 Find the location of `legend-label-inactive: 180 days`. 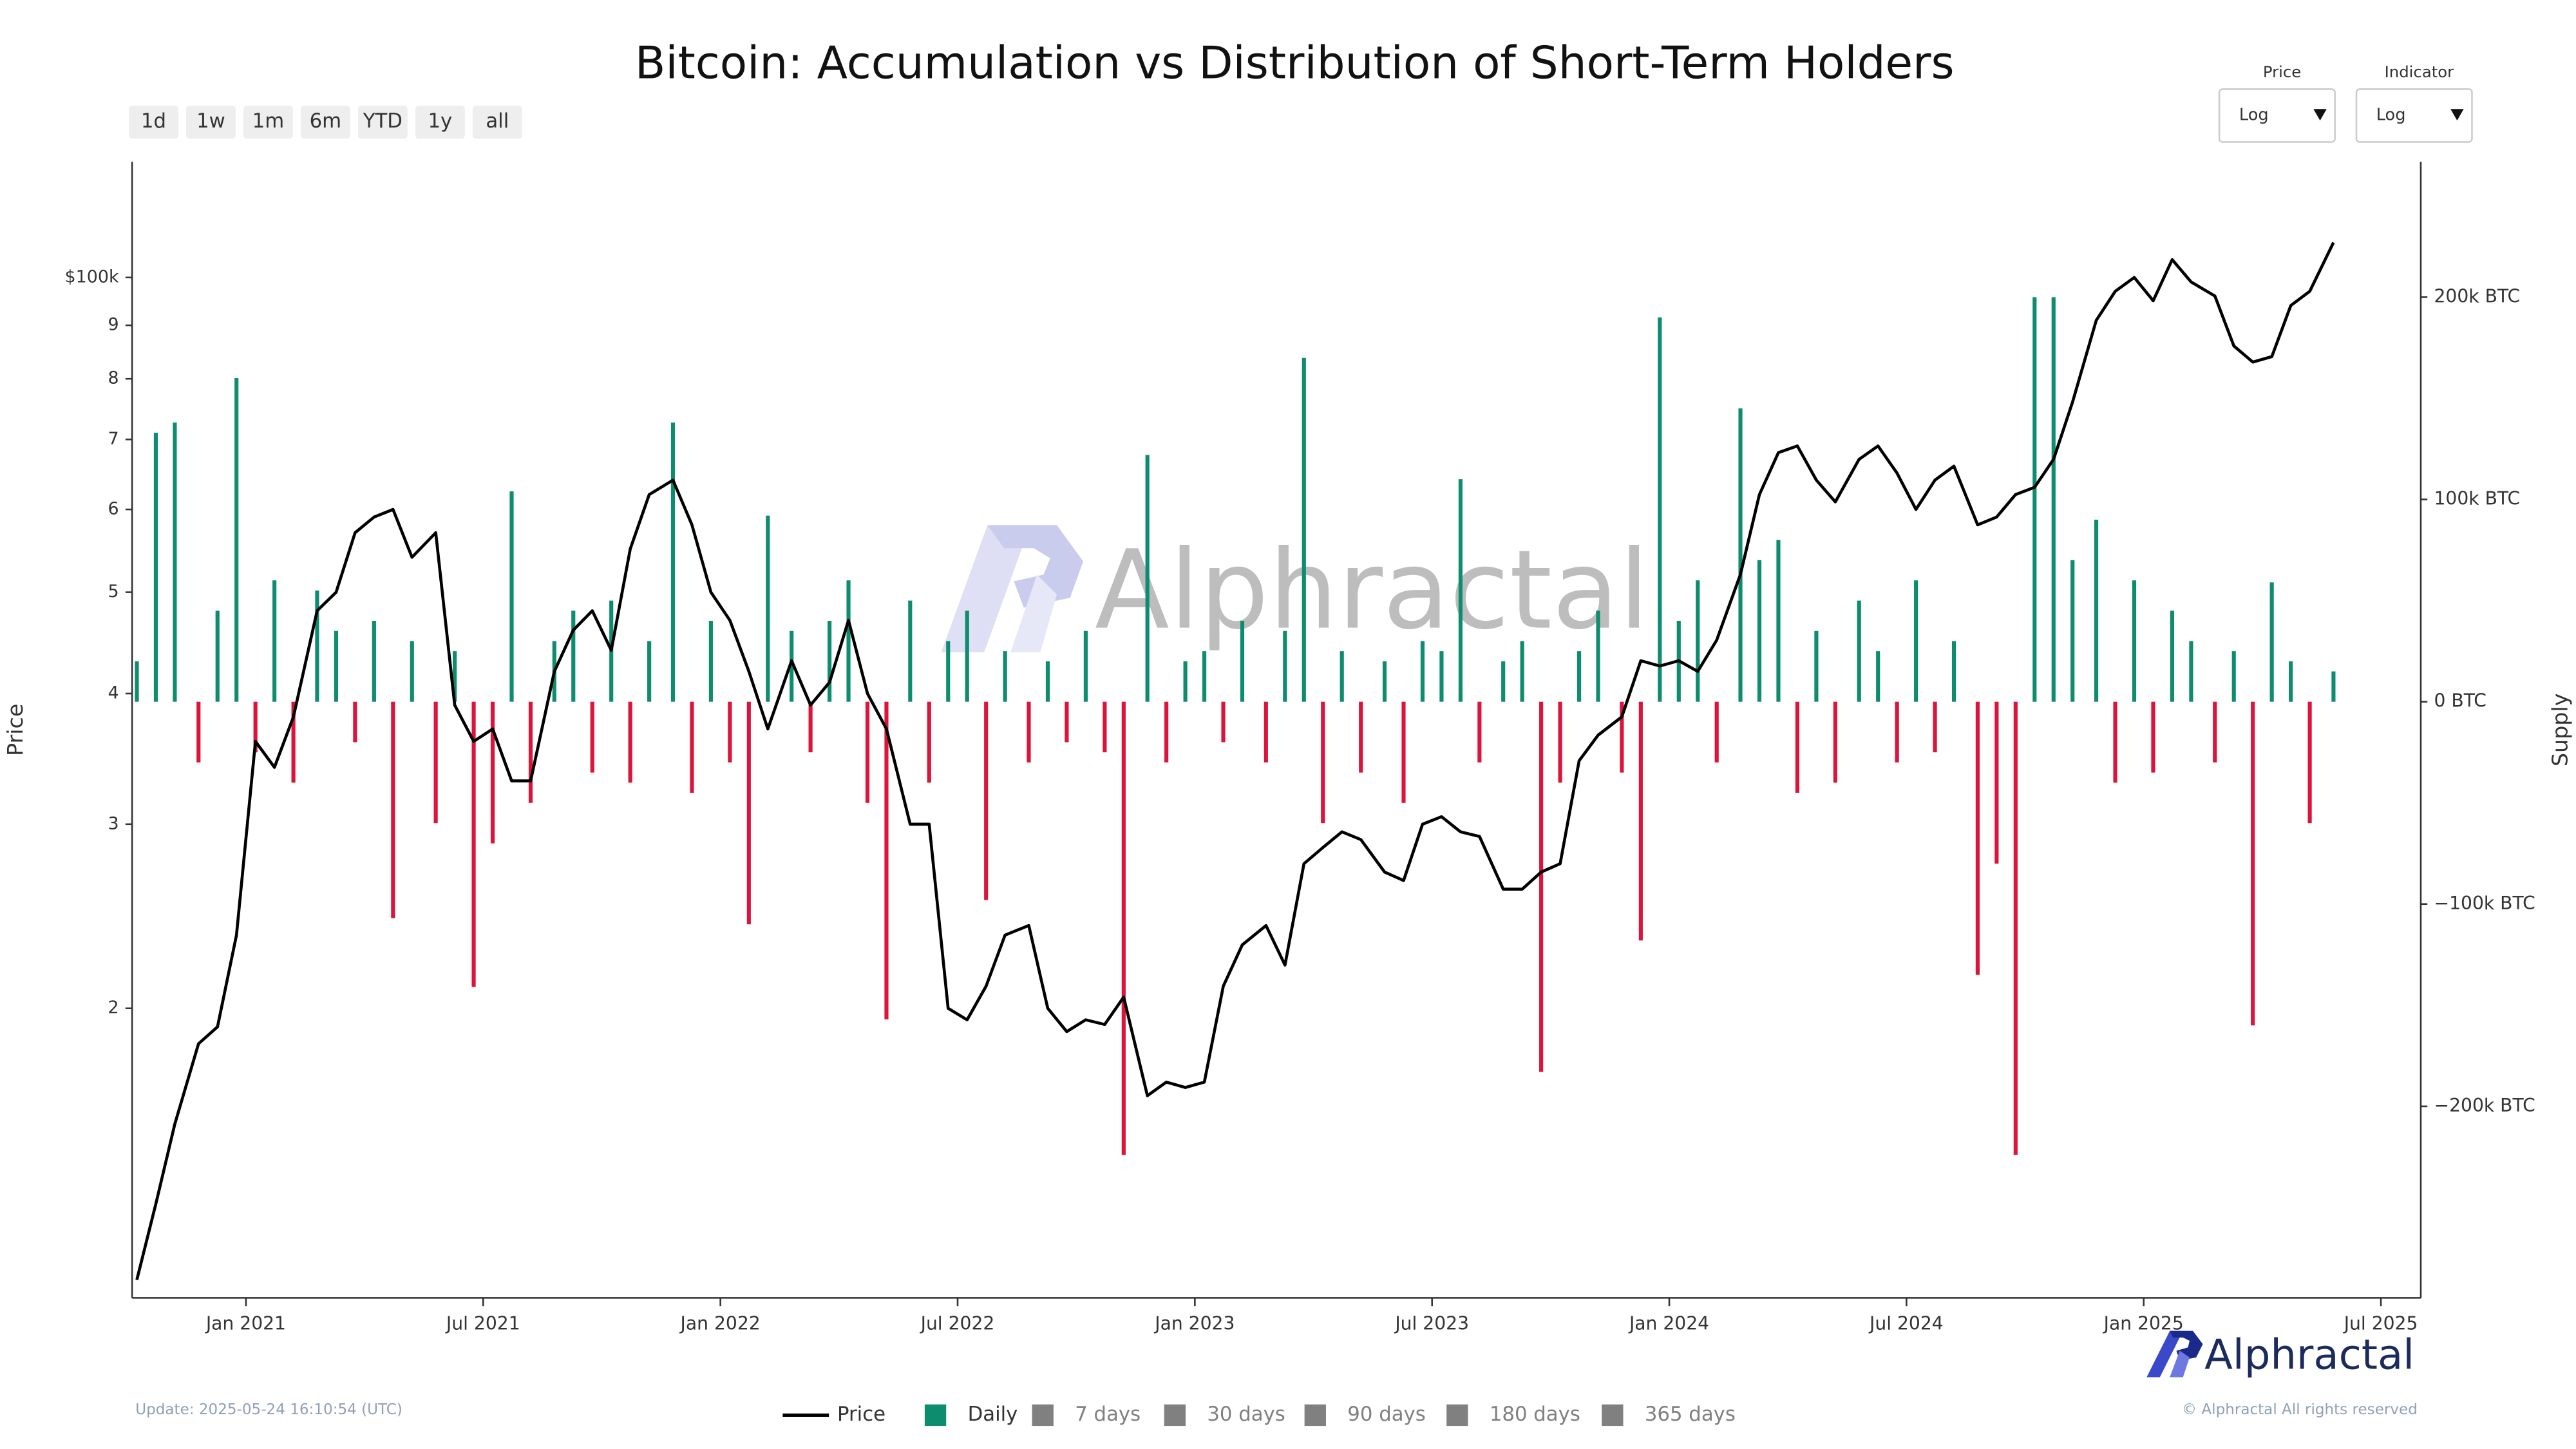

legend-label-inactive: 180 days is located at coordinates (1535, 1415).